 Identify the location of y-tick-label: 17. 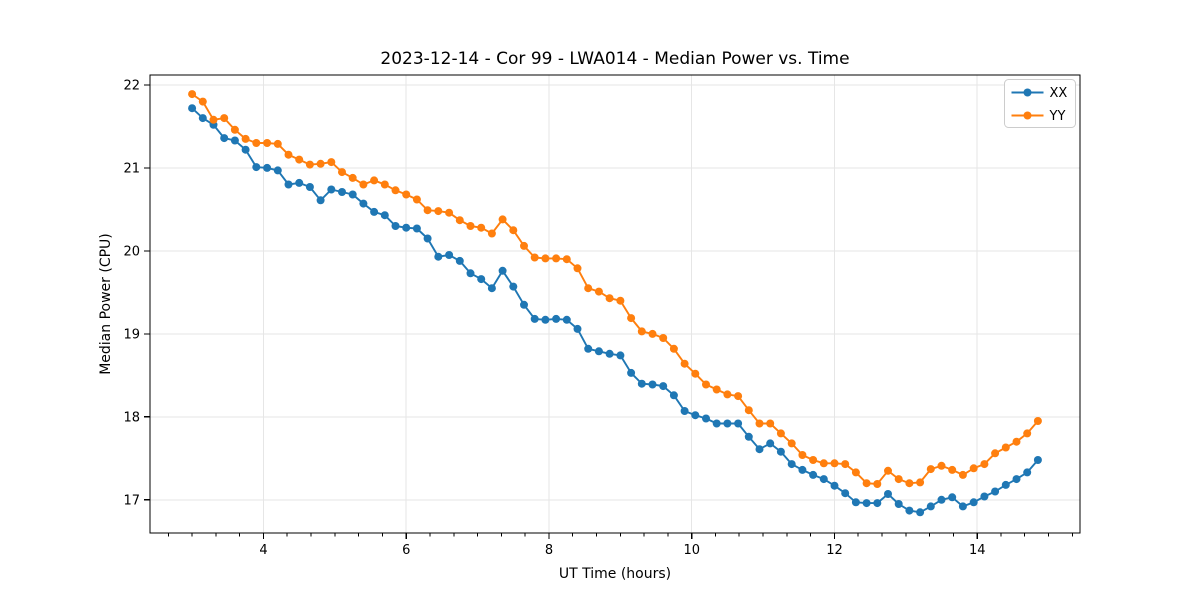
(131, 500).